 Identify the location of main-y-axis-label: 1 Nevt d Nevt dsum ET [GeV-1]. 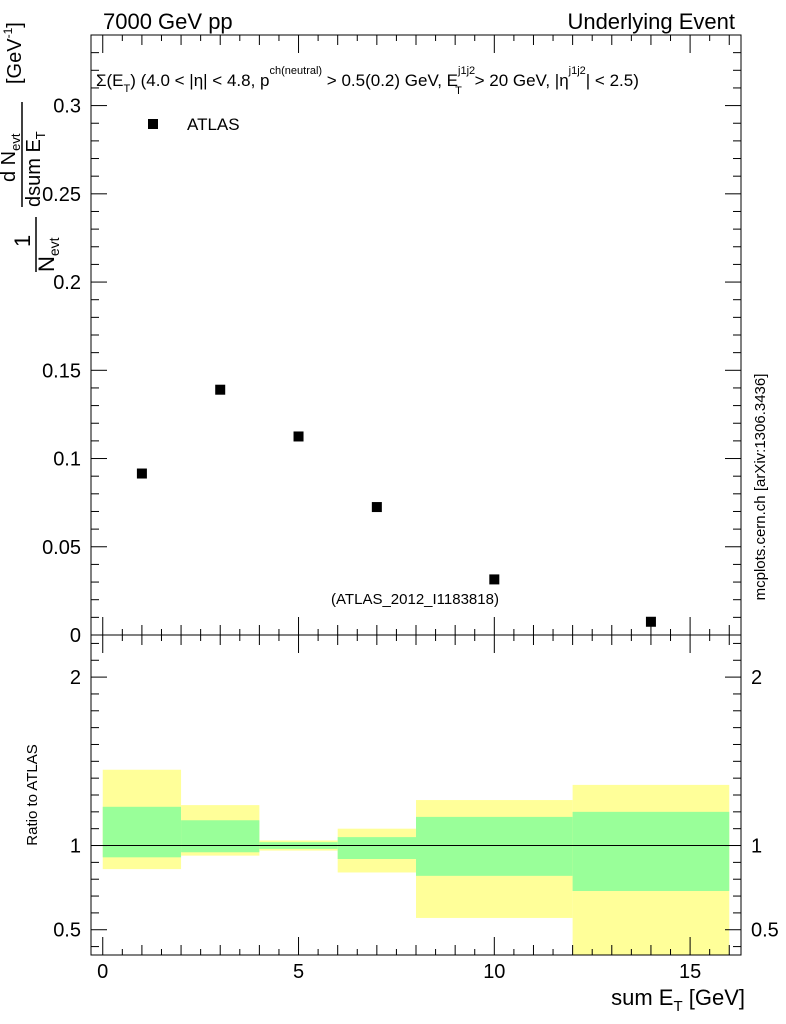
(31, 147).